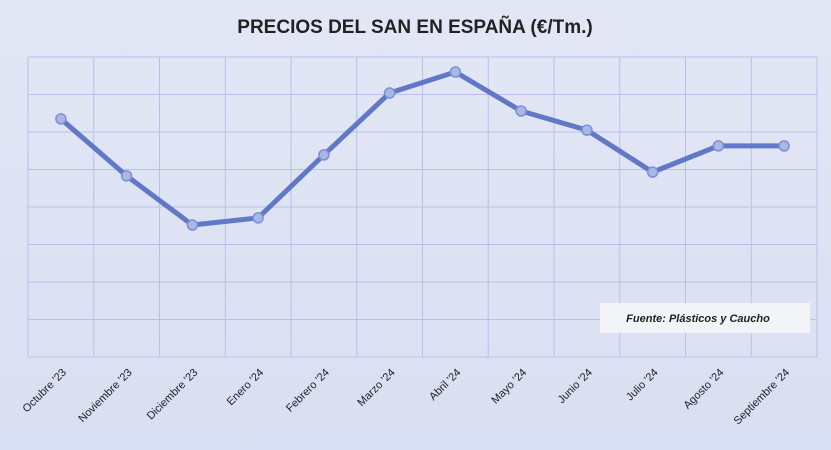 This screenshot has height=450, width=831. Describe the element at coordinates (698, 319) in the screenshot. I see `source-note: Fuente: Plásticos y Caucho` at that location.